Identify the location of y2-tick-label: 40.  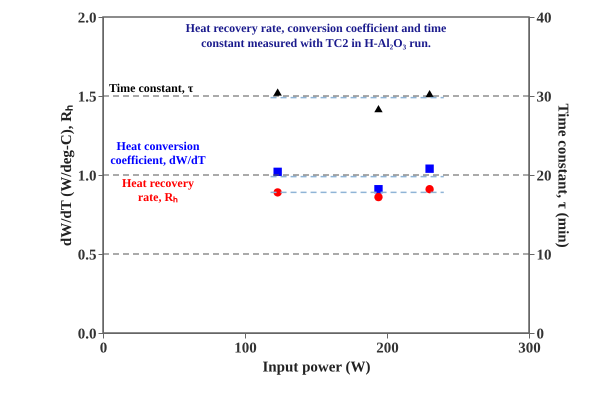
(544, 18).